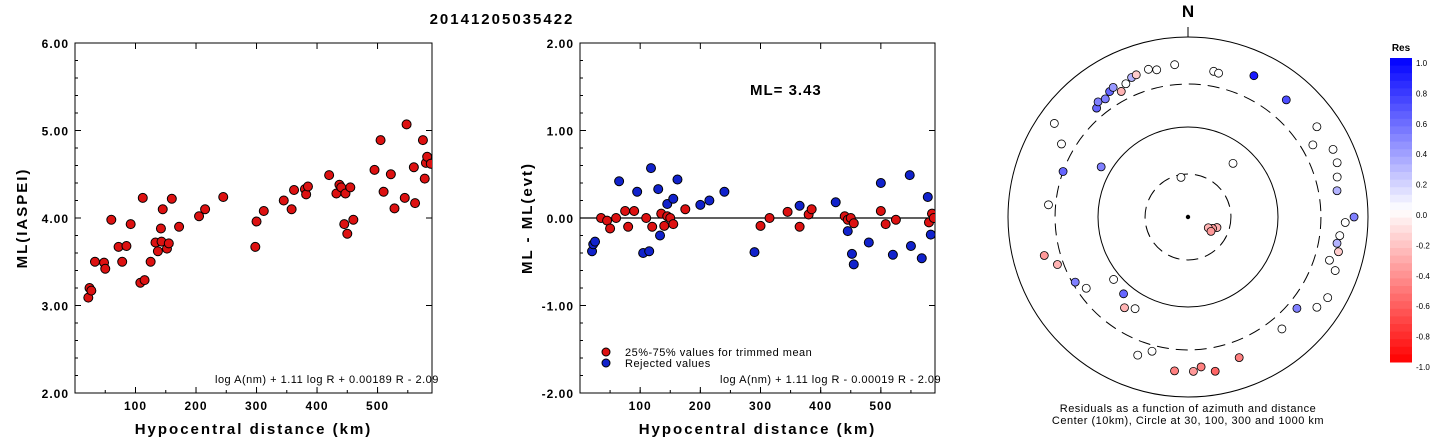 The height and width of the screenshot is (441, 1437). Describe the element at coordinates (718, 353) in the screenshot. I see `legend-label: 25%-75% values for trimmed mean` at that location.